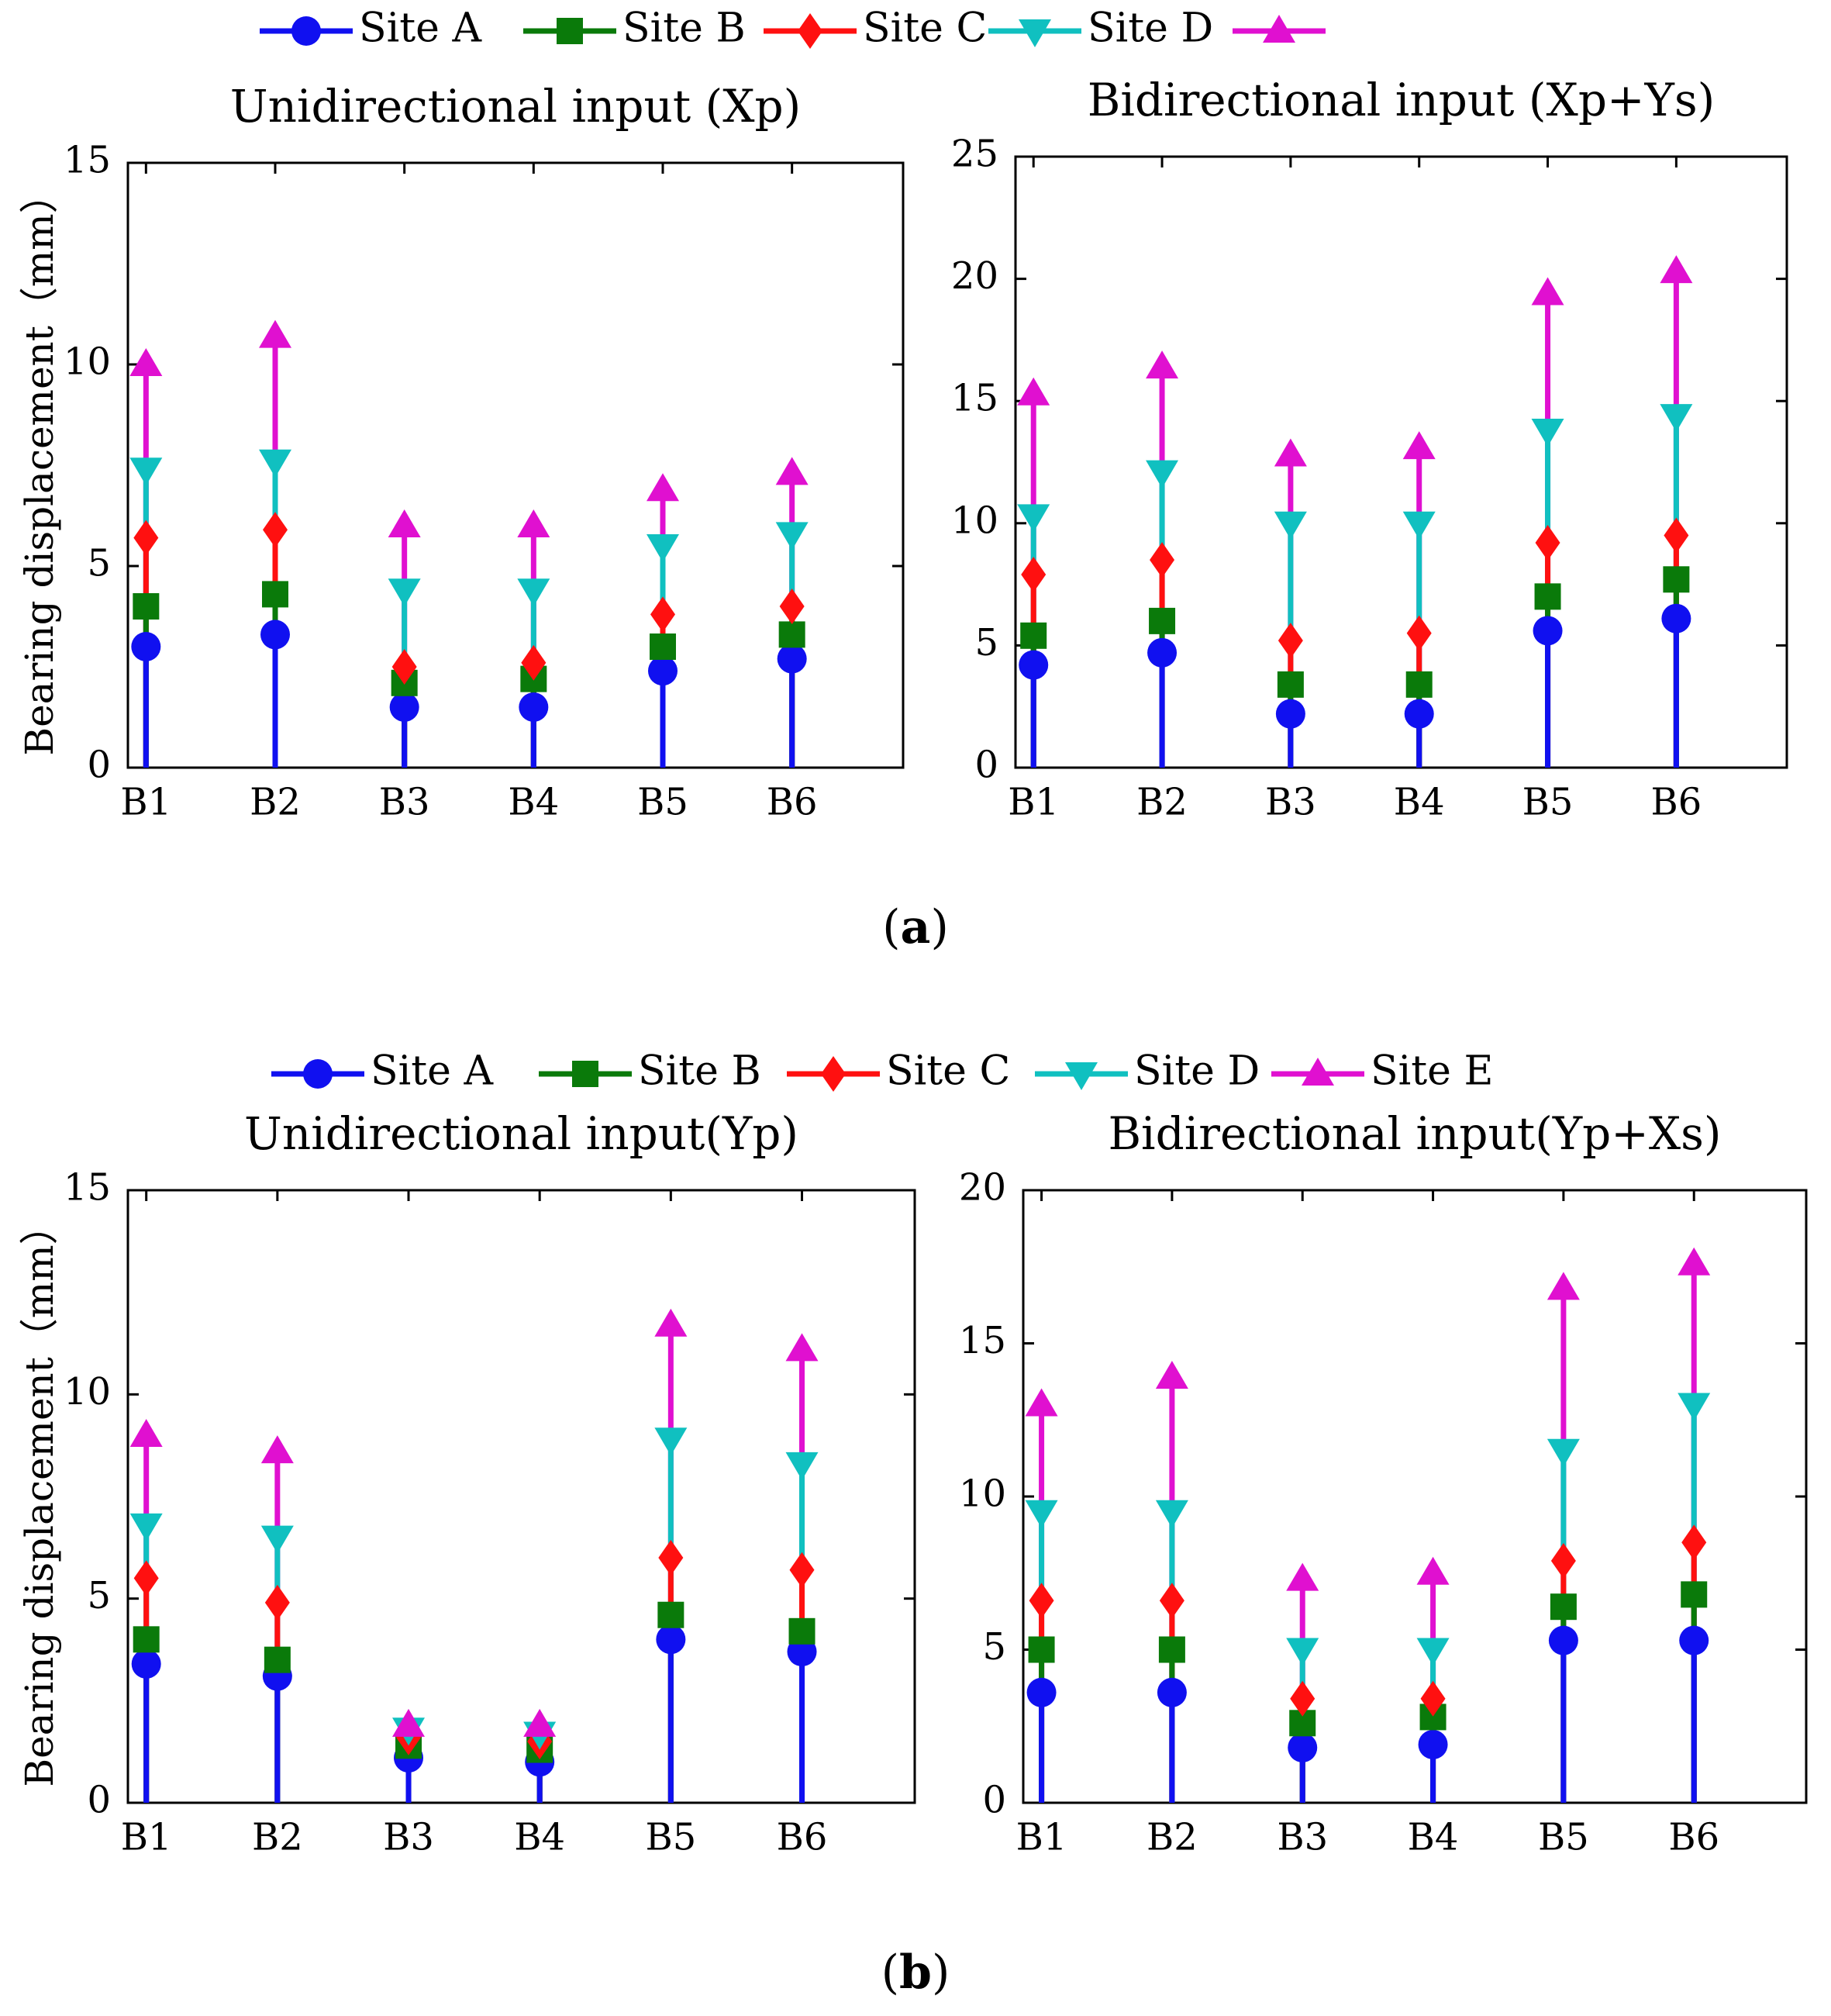 Image resolution: width=1831 pixels, height=2016 pixels. What do you see at coordinates (684, 29) in the screenshot?
I see `legend-label: Site B` at bounding box center [684, 29].